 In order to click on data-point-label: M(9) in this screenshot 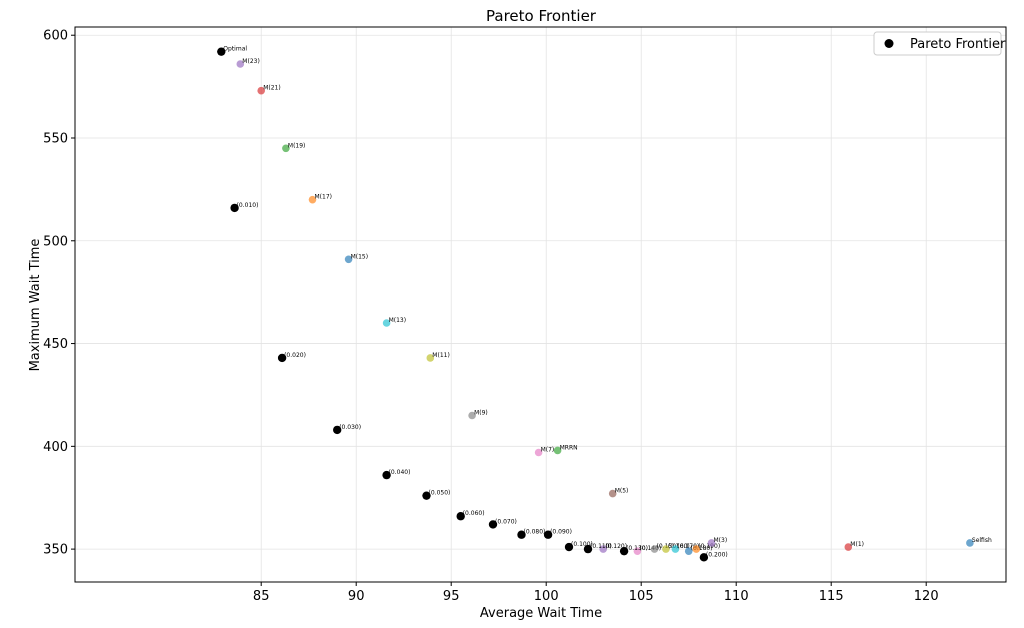, I will do `click(481, 413)`.